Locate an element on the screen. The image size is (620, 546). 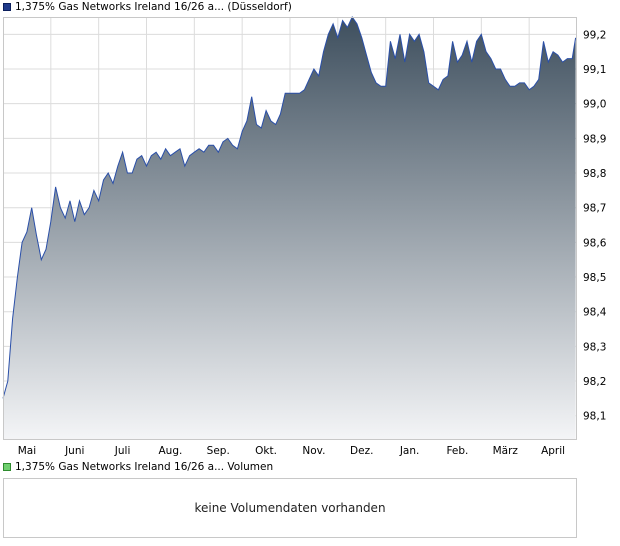
y-tick-label: 99,0 is located at coordinates (594, 105).